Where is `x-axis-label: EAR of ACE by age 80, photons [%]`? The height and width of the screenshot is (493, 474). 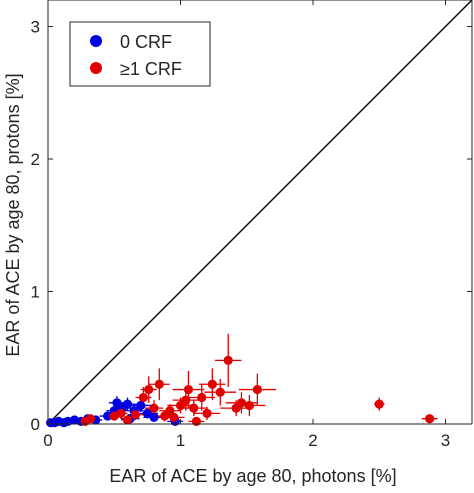
x-axis-label: EAR of ACE by age 80, photons [%] is located at coordinates (252, 476).